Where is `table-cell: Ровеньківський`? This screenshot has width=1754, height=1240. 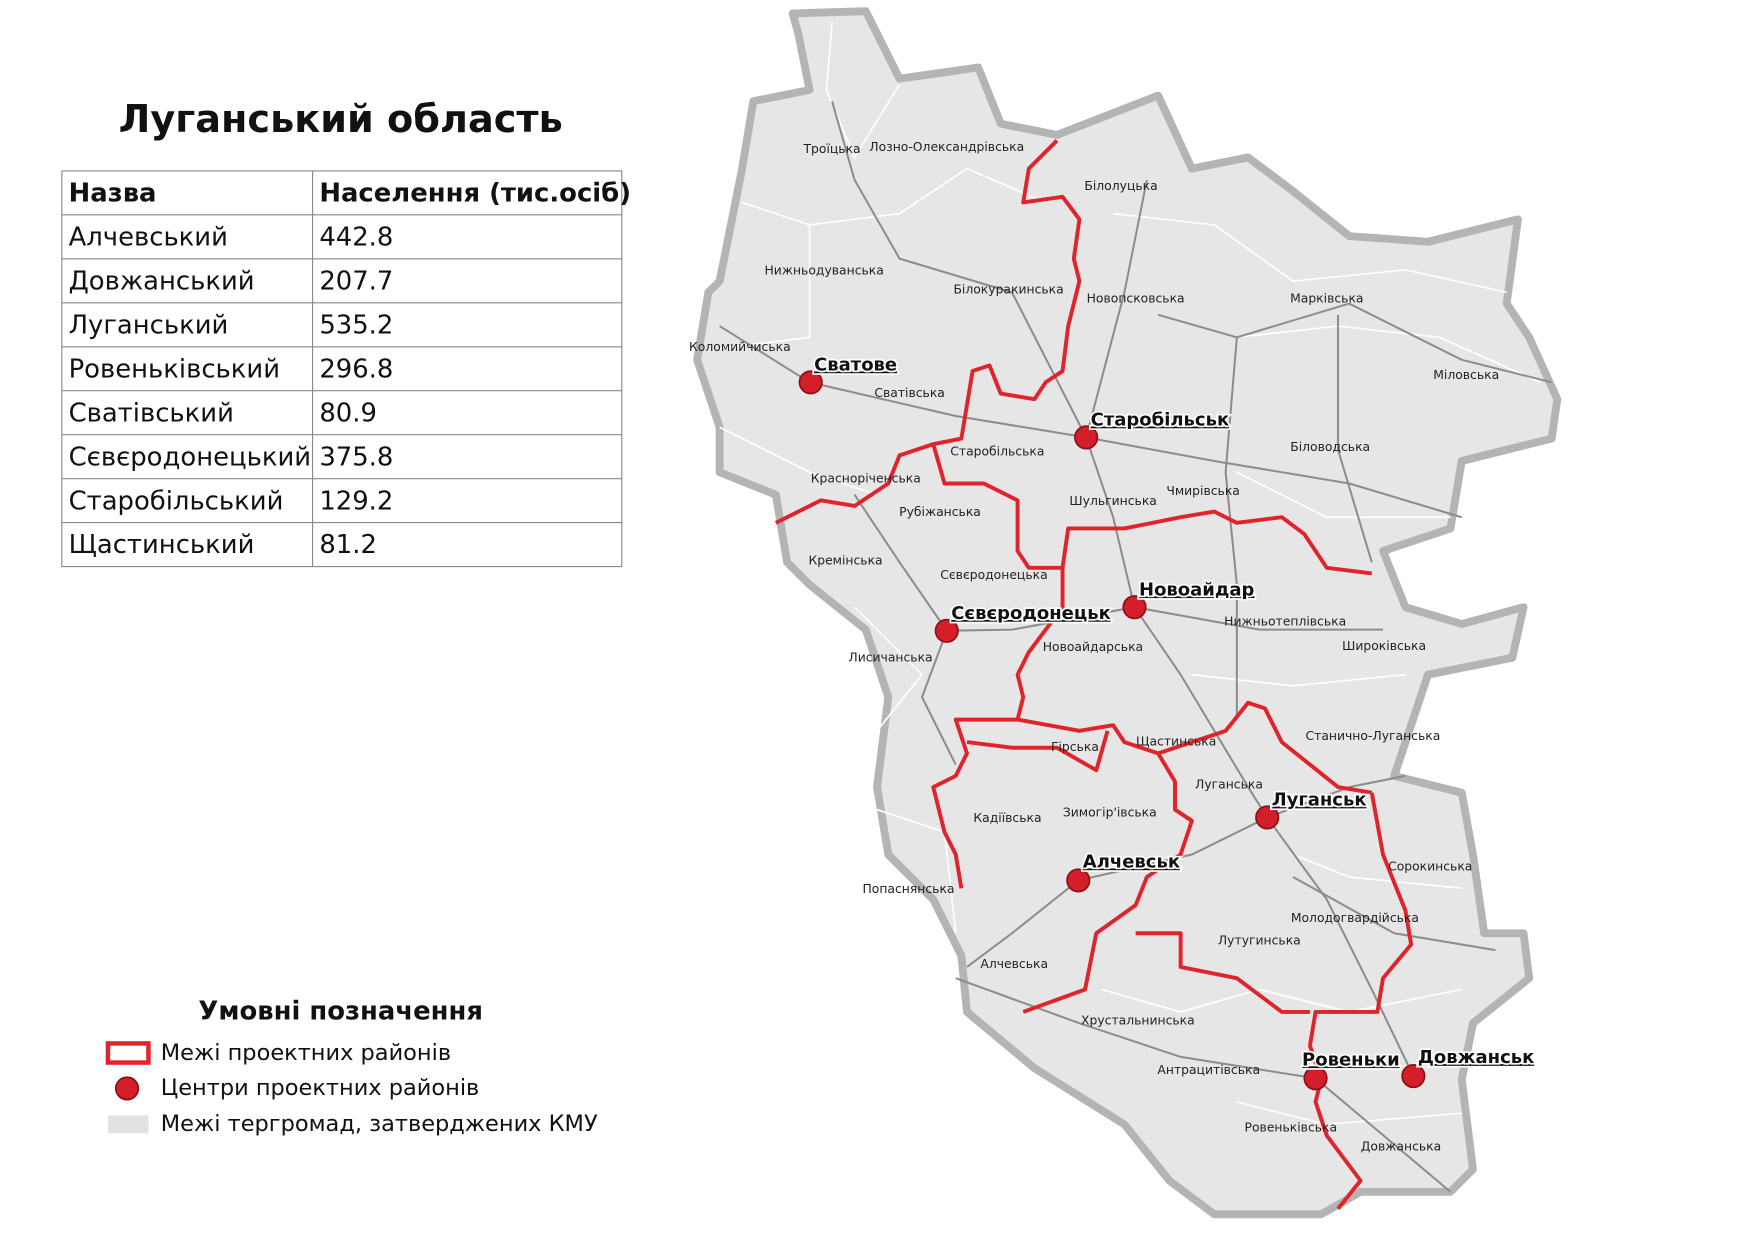 table-cell: Ровеньківський is located at coordinates (174, 369).